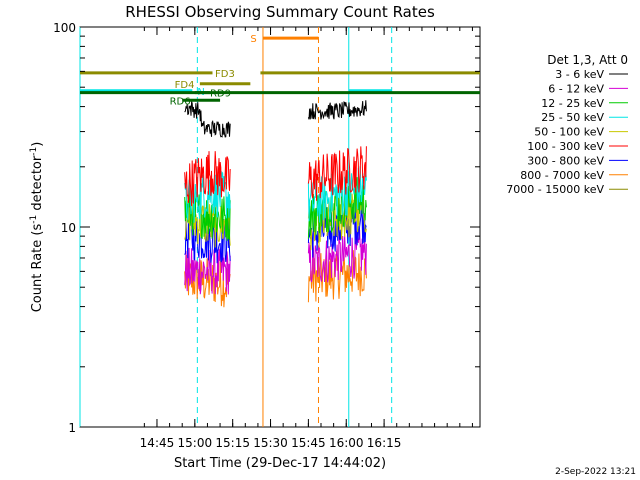  Describe the element at coordinates (195, 443) in the screenshot. I see `x-tick-label-1: 15:00` at that location.